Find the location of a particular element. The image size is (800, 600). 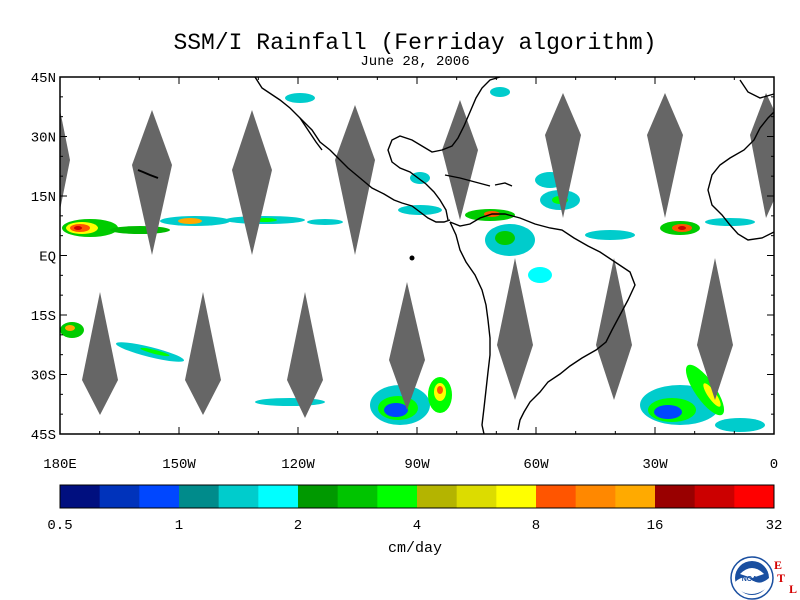

noaa-logo-text: NOAA is located at coordinates (752, 579).